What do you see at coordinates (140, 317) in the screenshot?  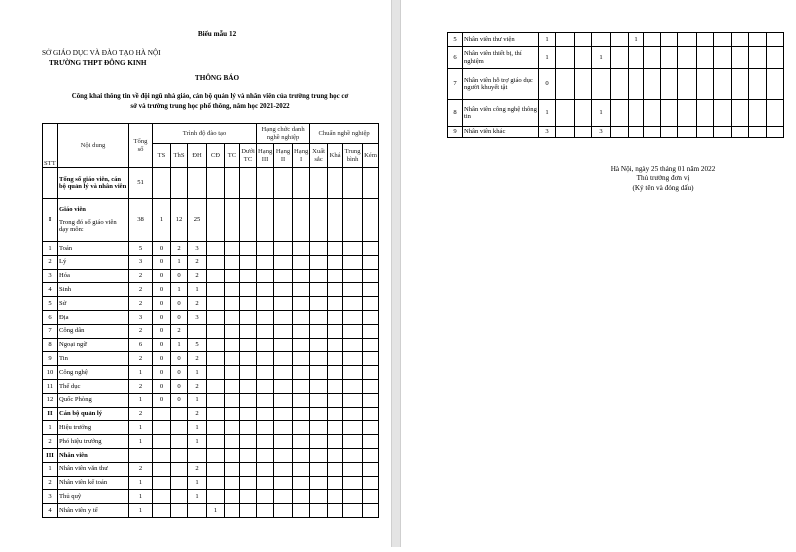 I see `row-value: 3` at bounding box center [140, 317].